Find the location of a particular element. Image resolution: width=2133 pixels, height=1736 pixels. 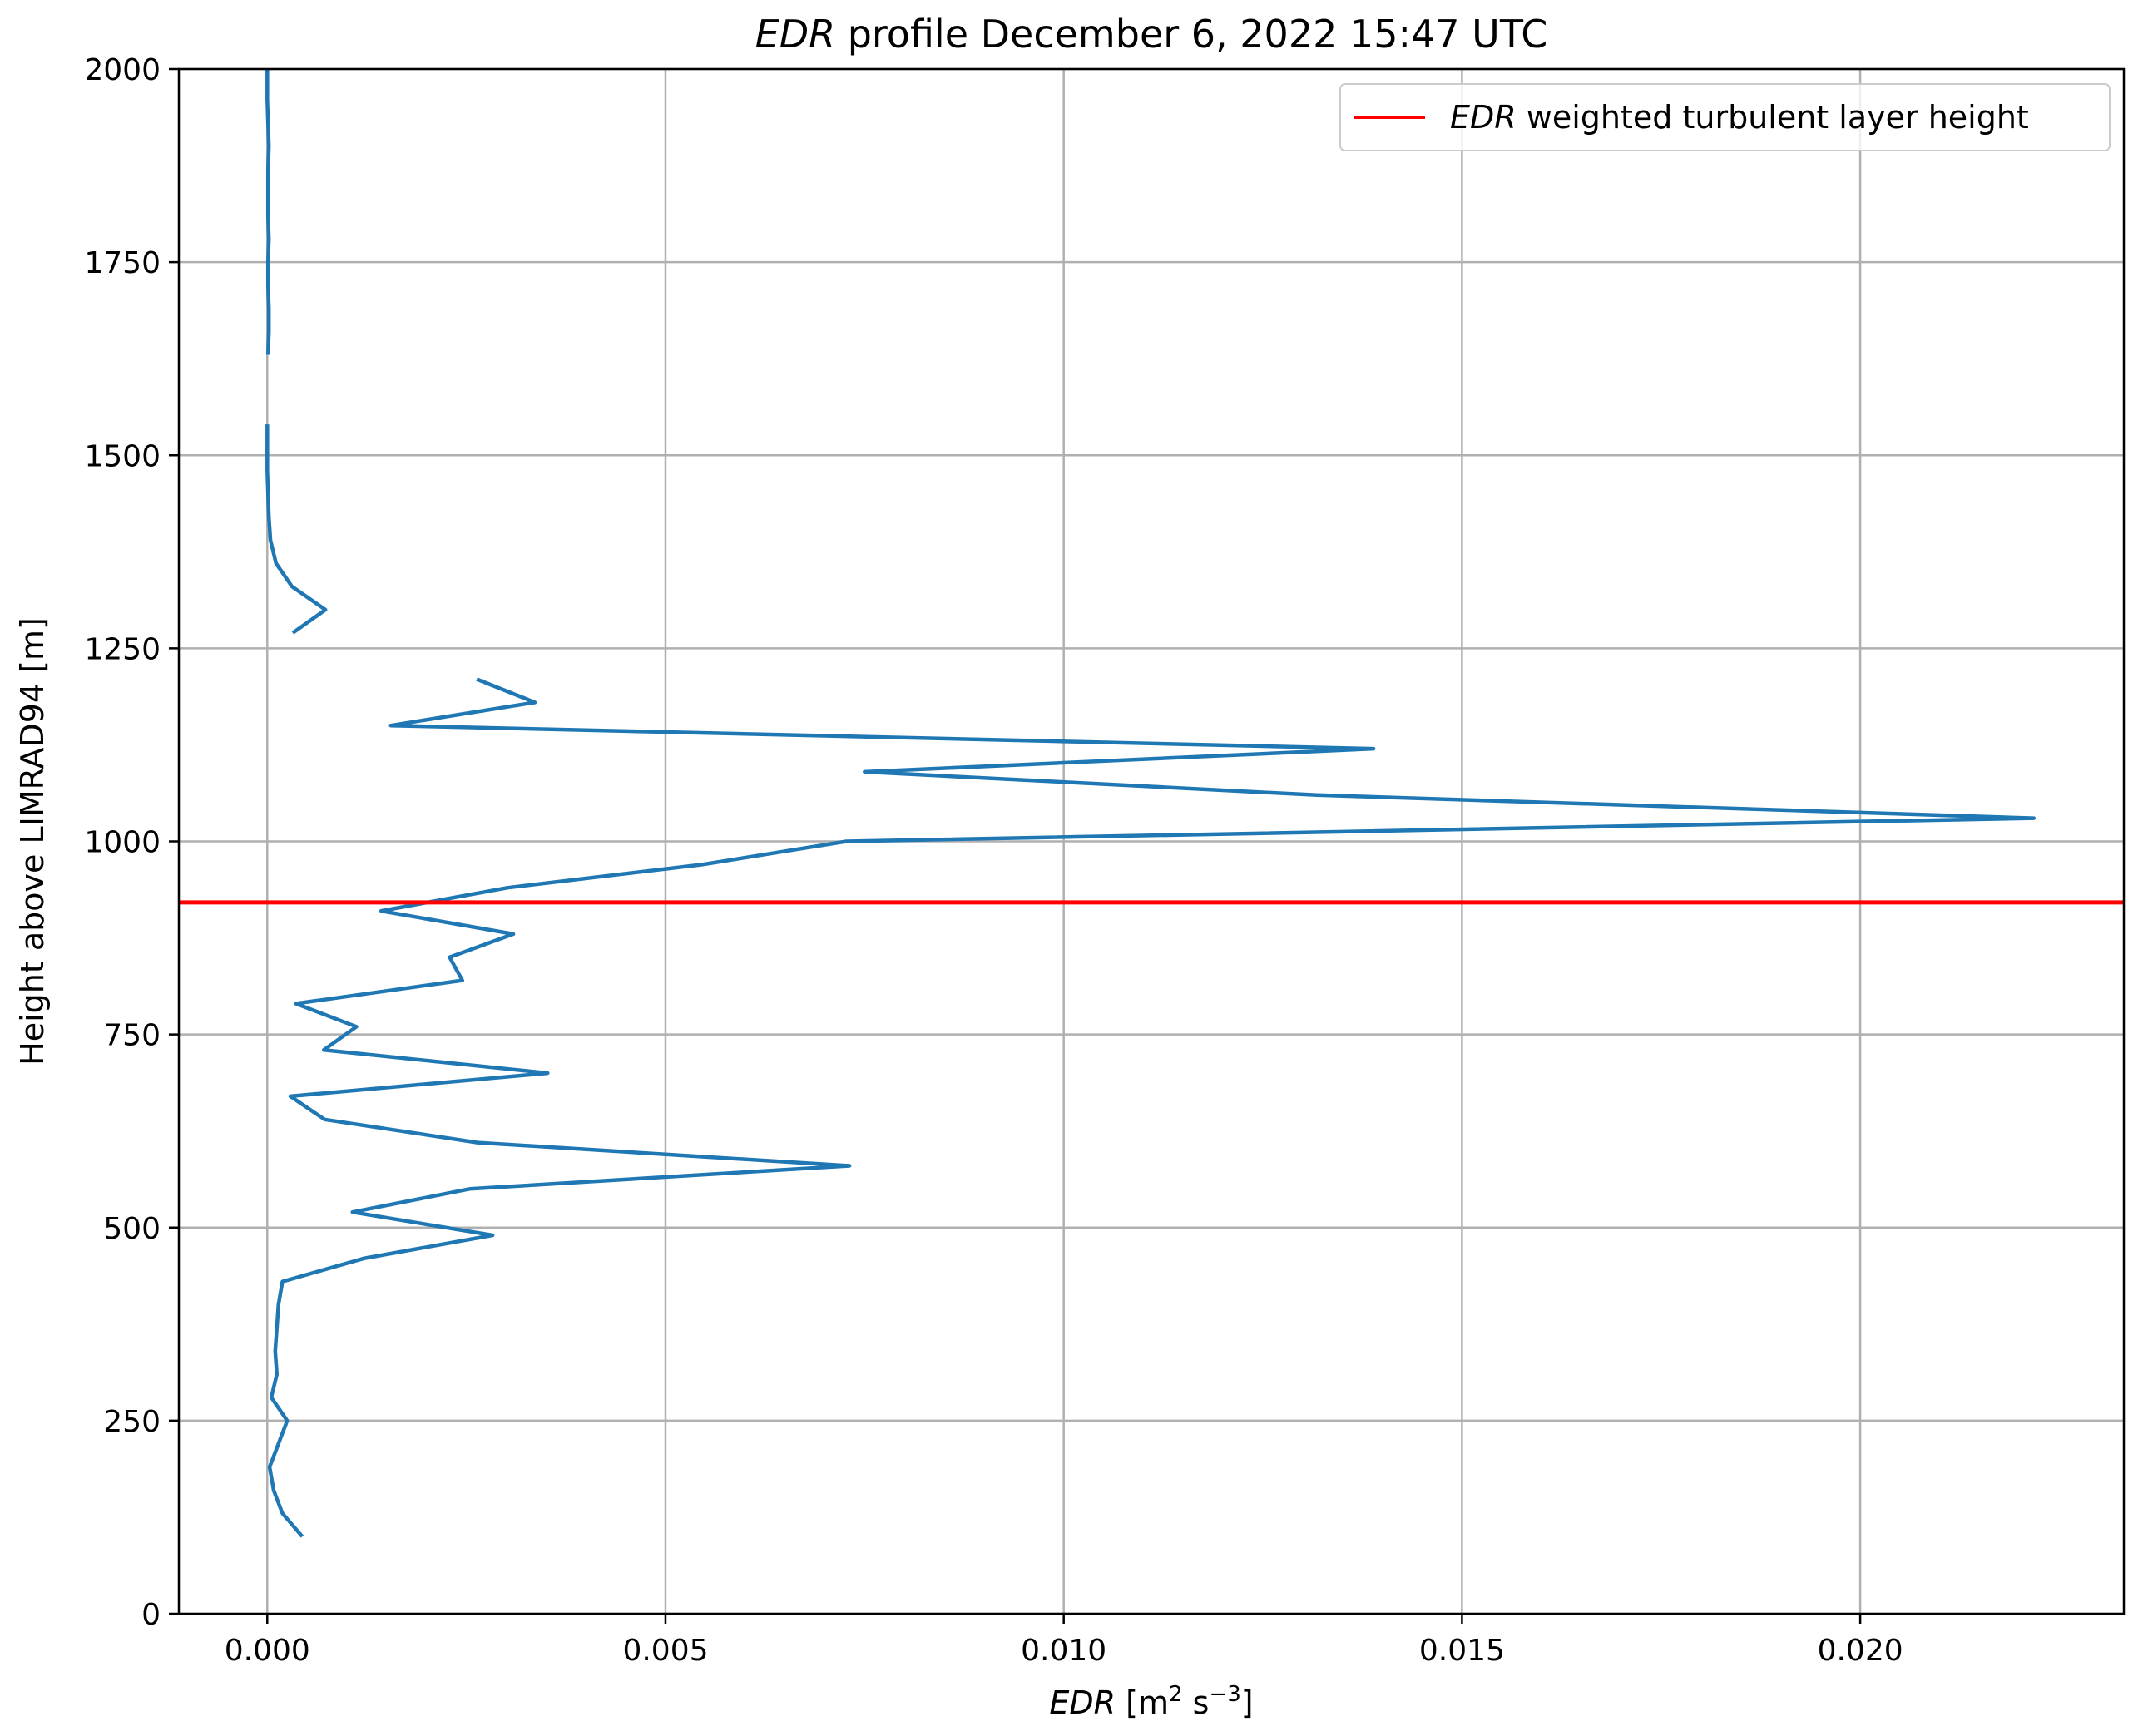

y-tick-label: 2000 is located at coordinates (122, 70).